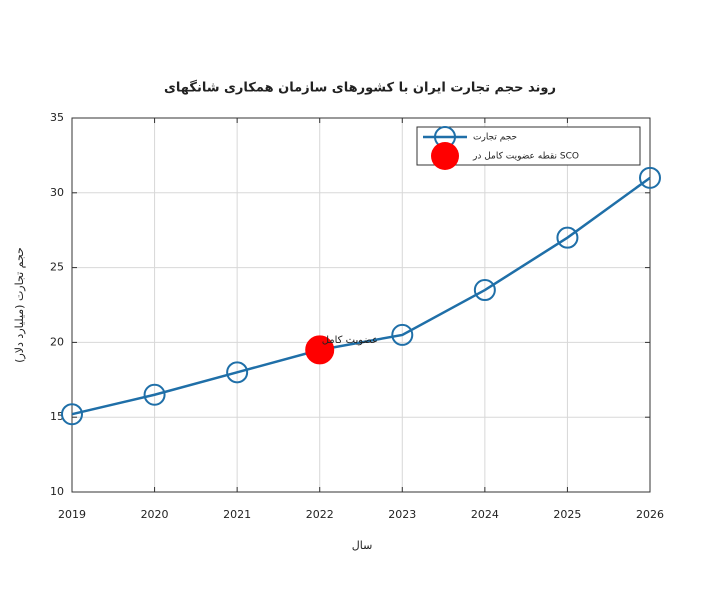 The height and width of the screenshot is (595, 725). What do you see at coordinates (72, 514) in the screenshot?
I see `x-tick-label: 2019` at bounding box center [72, 514].